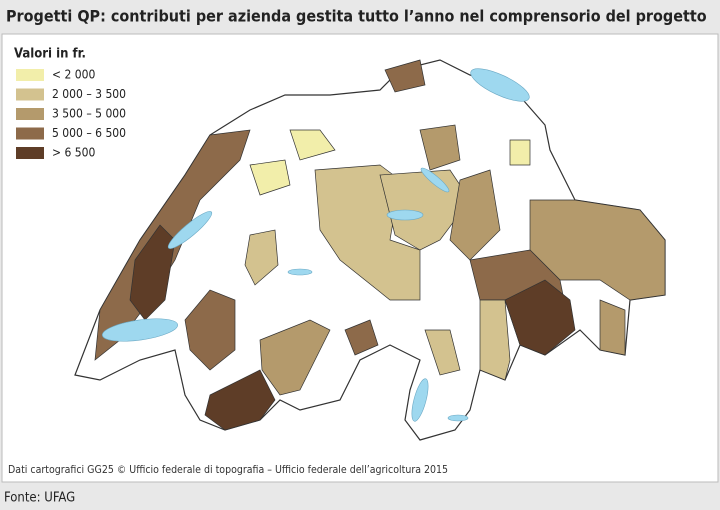  I want to click on legend-label: 3 500 – 5 000, so click(89, 114).